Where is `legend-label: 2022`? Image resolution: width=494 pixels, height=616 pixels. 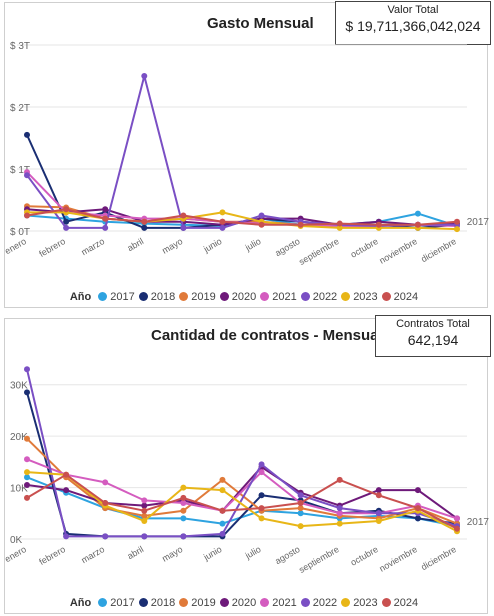 legend-label: 2022 is located at coordinates (325, 603).